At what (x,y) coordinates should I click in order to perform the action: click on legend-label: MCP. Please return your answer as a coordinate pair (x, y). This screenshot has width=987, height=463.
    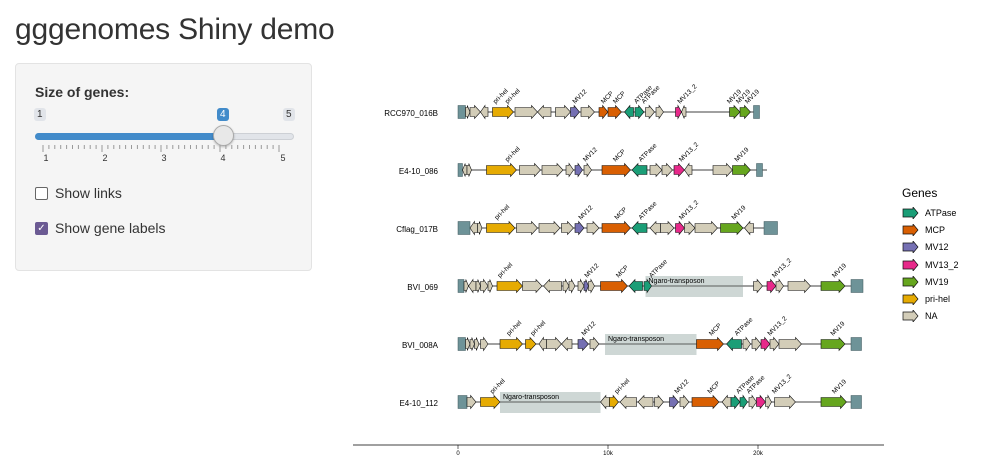
    Looking at the image, I should click on (935, 229).